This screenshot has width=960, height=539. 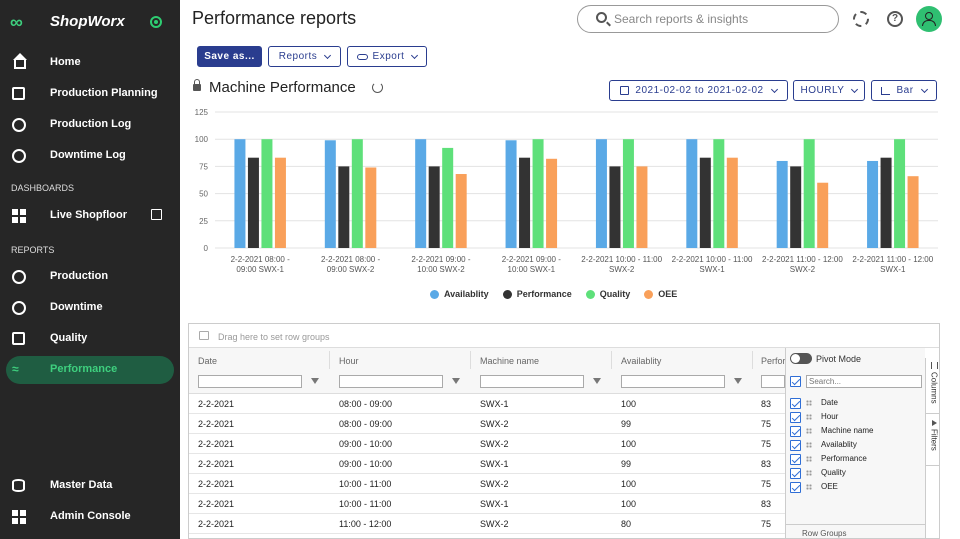 What do you see at coordinates (795, 381) in the screenshot?
I see `select-all-checkbox` at bounding box center [795, 381].